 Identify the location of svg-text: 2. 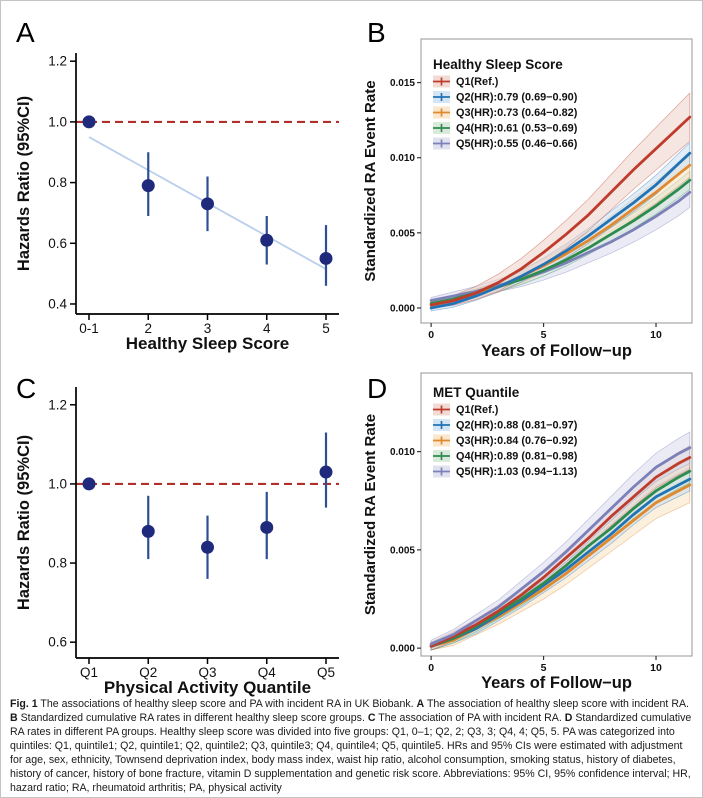
(148, 328).